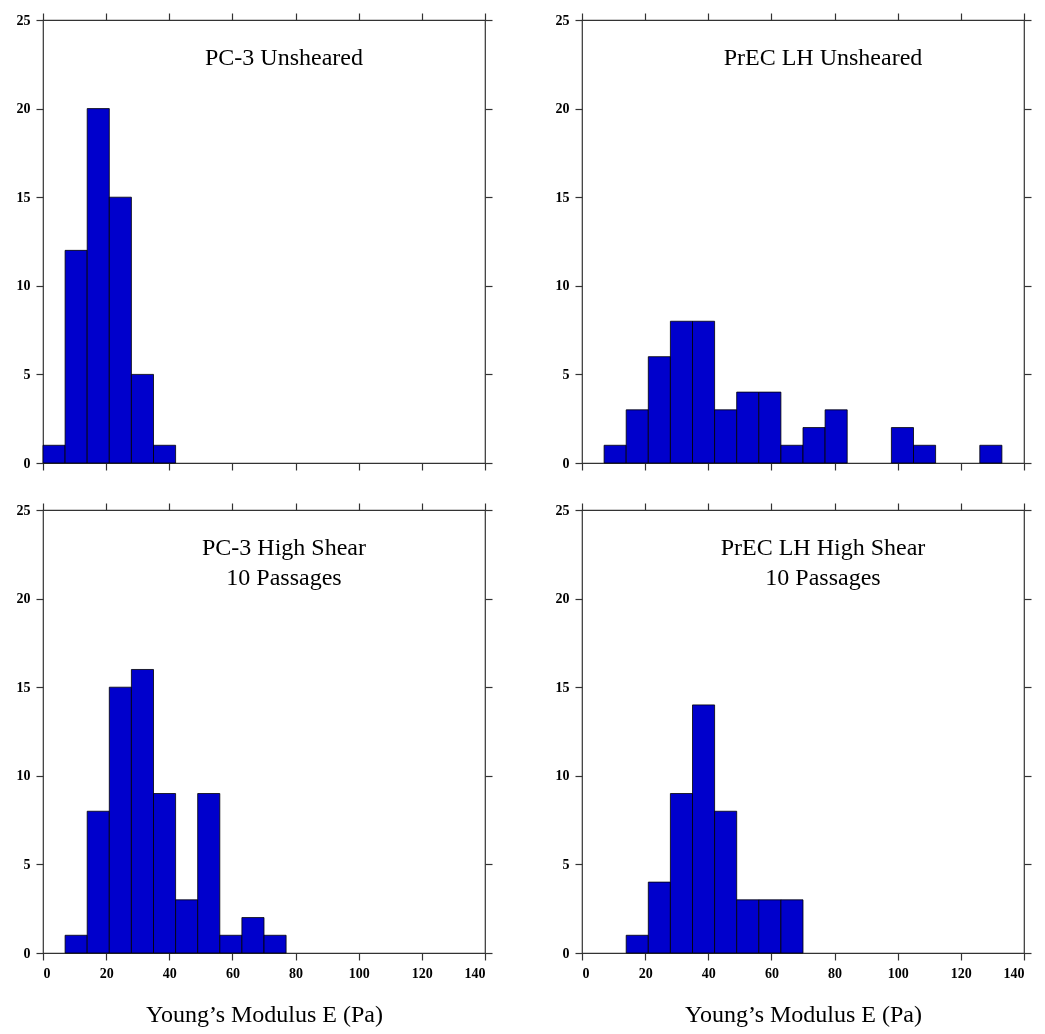 The width and height of the screenshot is (1045, 1034). I want to click on text: PrEC LH High Shear, so click(823, 547).